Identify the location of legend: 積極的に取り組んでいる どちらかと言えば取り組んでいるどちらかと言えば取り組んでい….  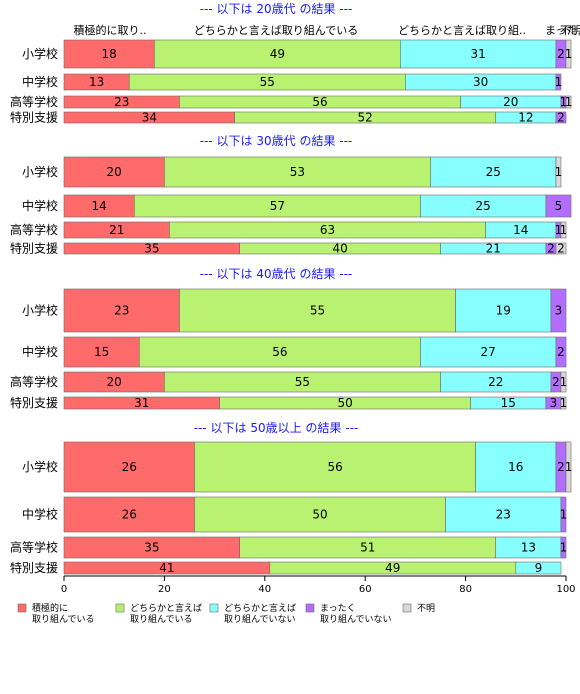
(226, 613).